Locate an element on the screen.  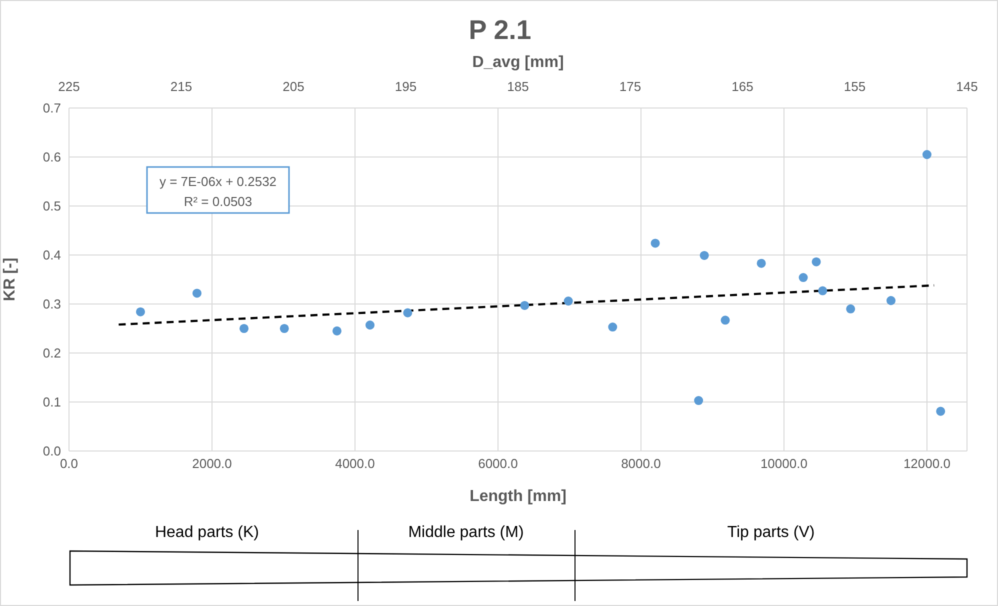
x2-tick-label: 145 is located at coordinates (967, 86).